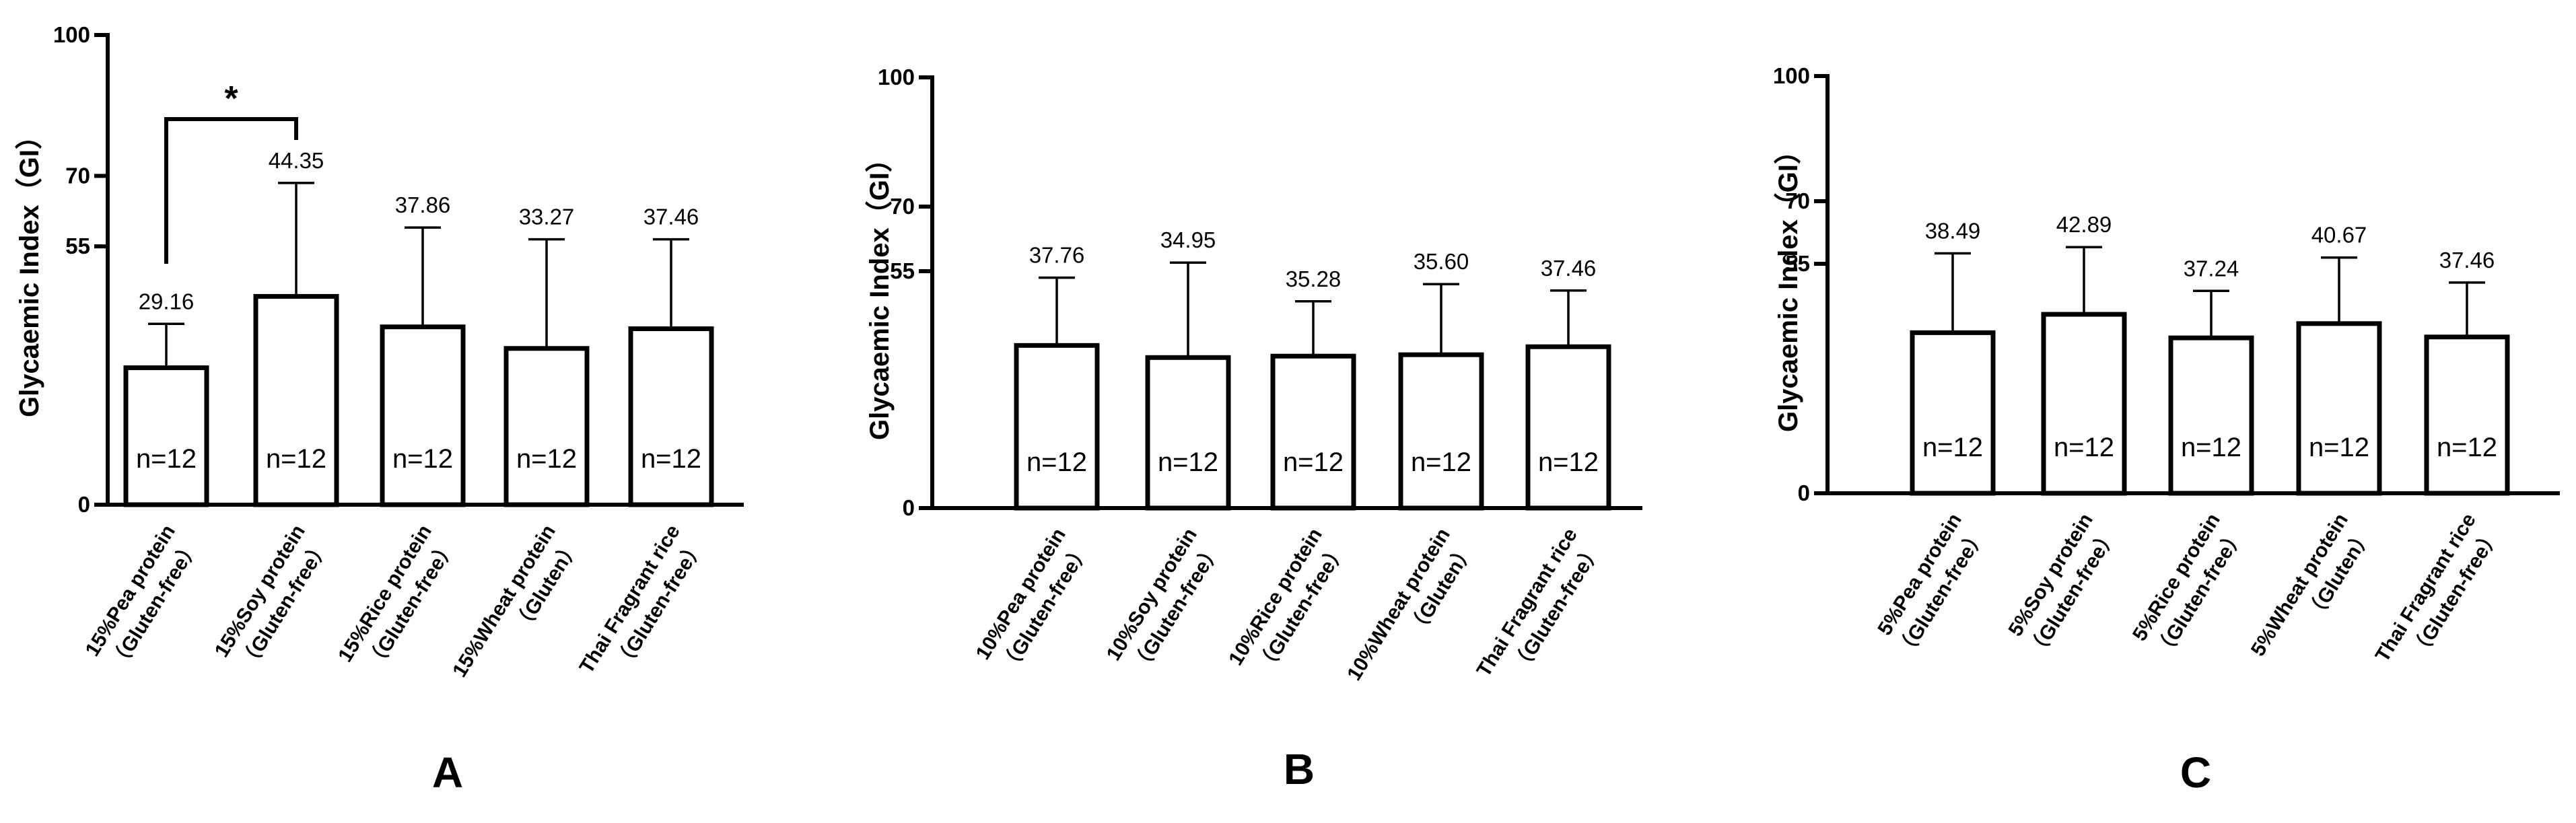 This screenshot has height=823, width=2576. I want to click on panel-letter: C, so click(2195, 773).